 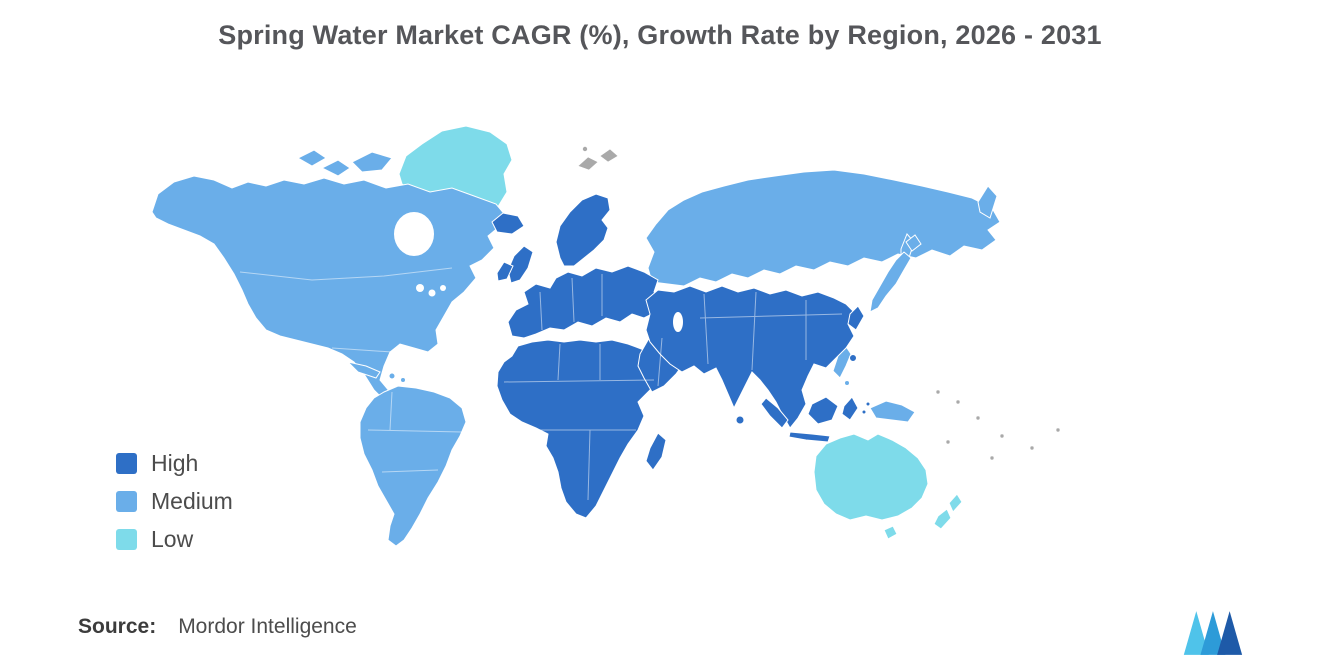 I want to click on legend-item-medium: Medium, so click(x=174, y=501).